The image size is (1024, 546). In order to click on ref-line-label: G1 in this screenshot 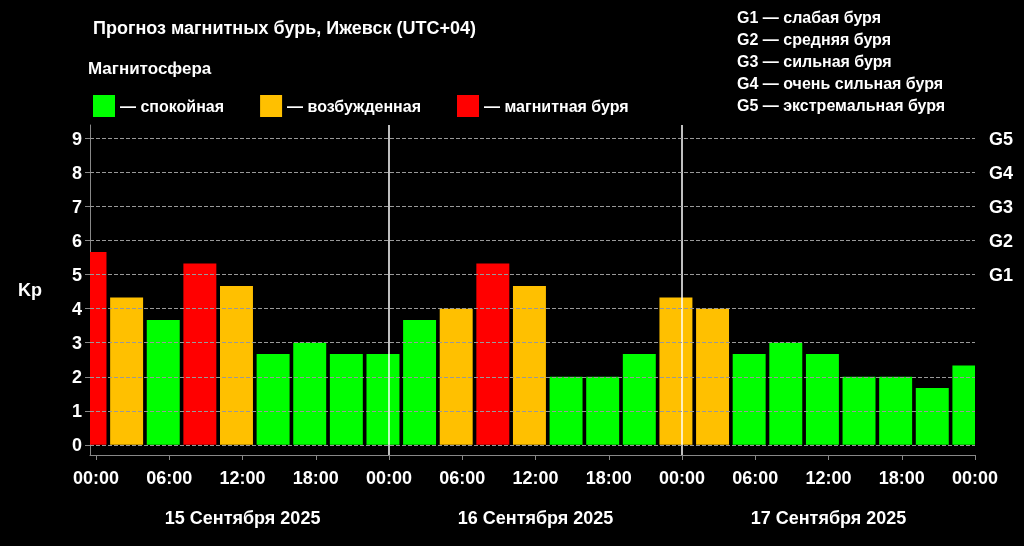, I will do `click(1001, 274)`.